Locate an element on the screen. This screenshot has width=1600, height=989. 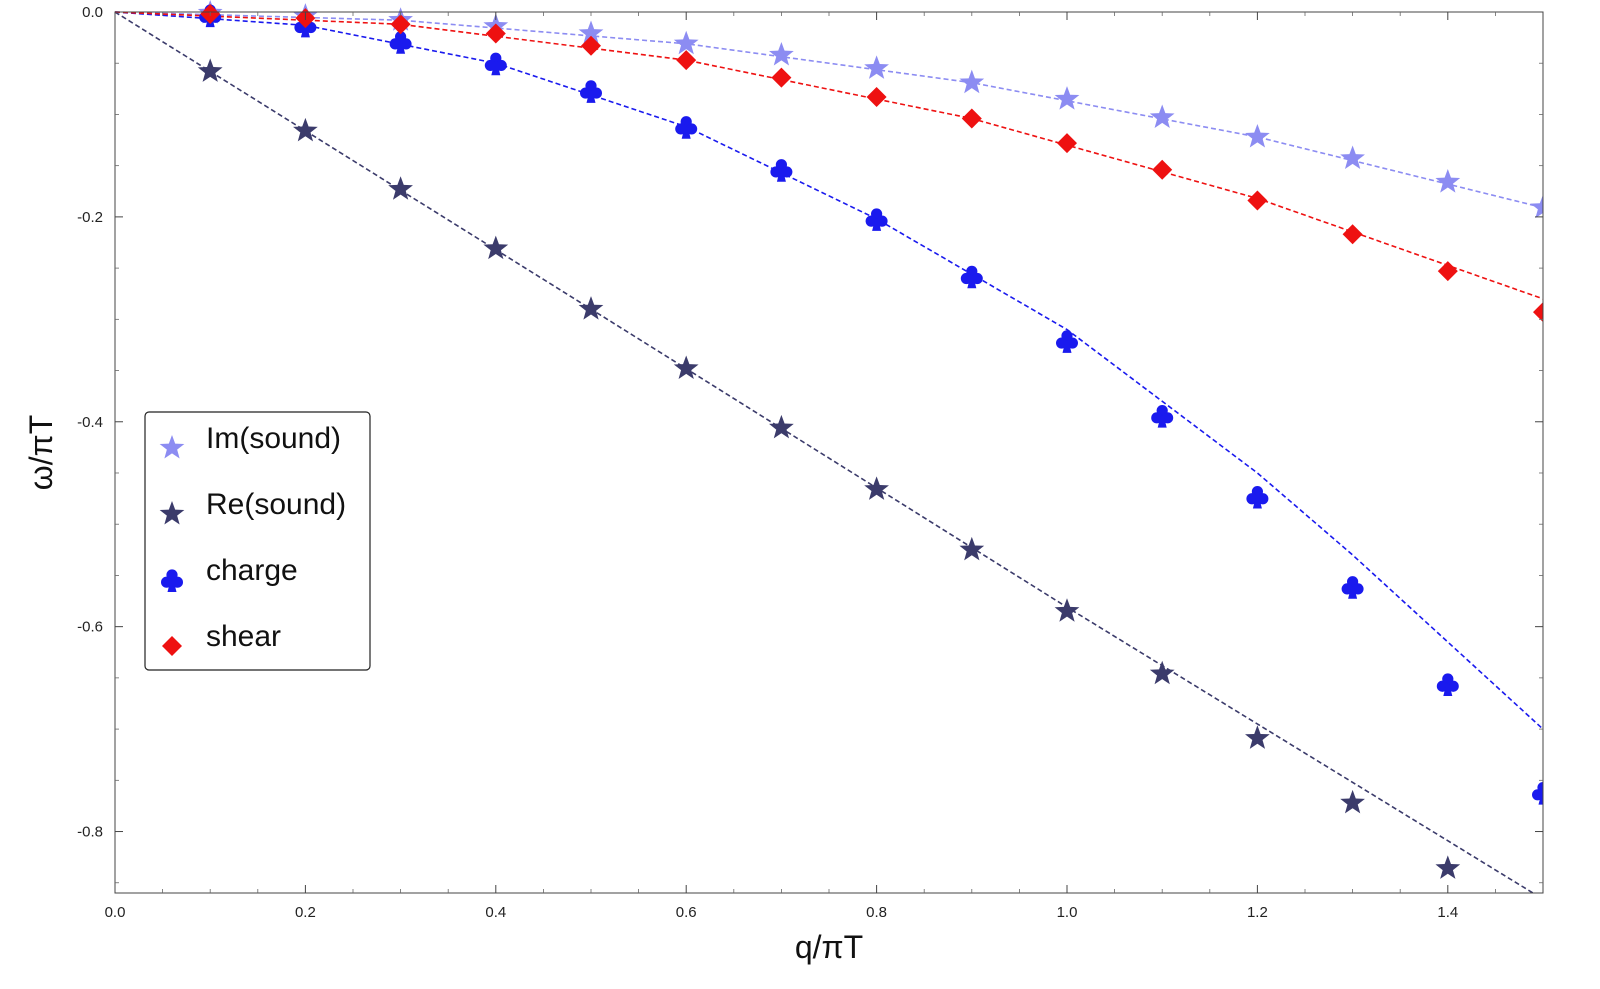
x-tick-label: 0.0 is located at coordinates (115, 912).